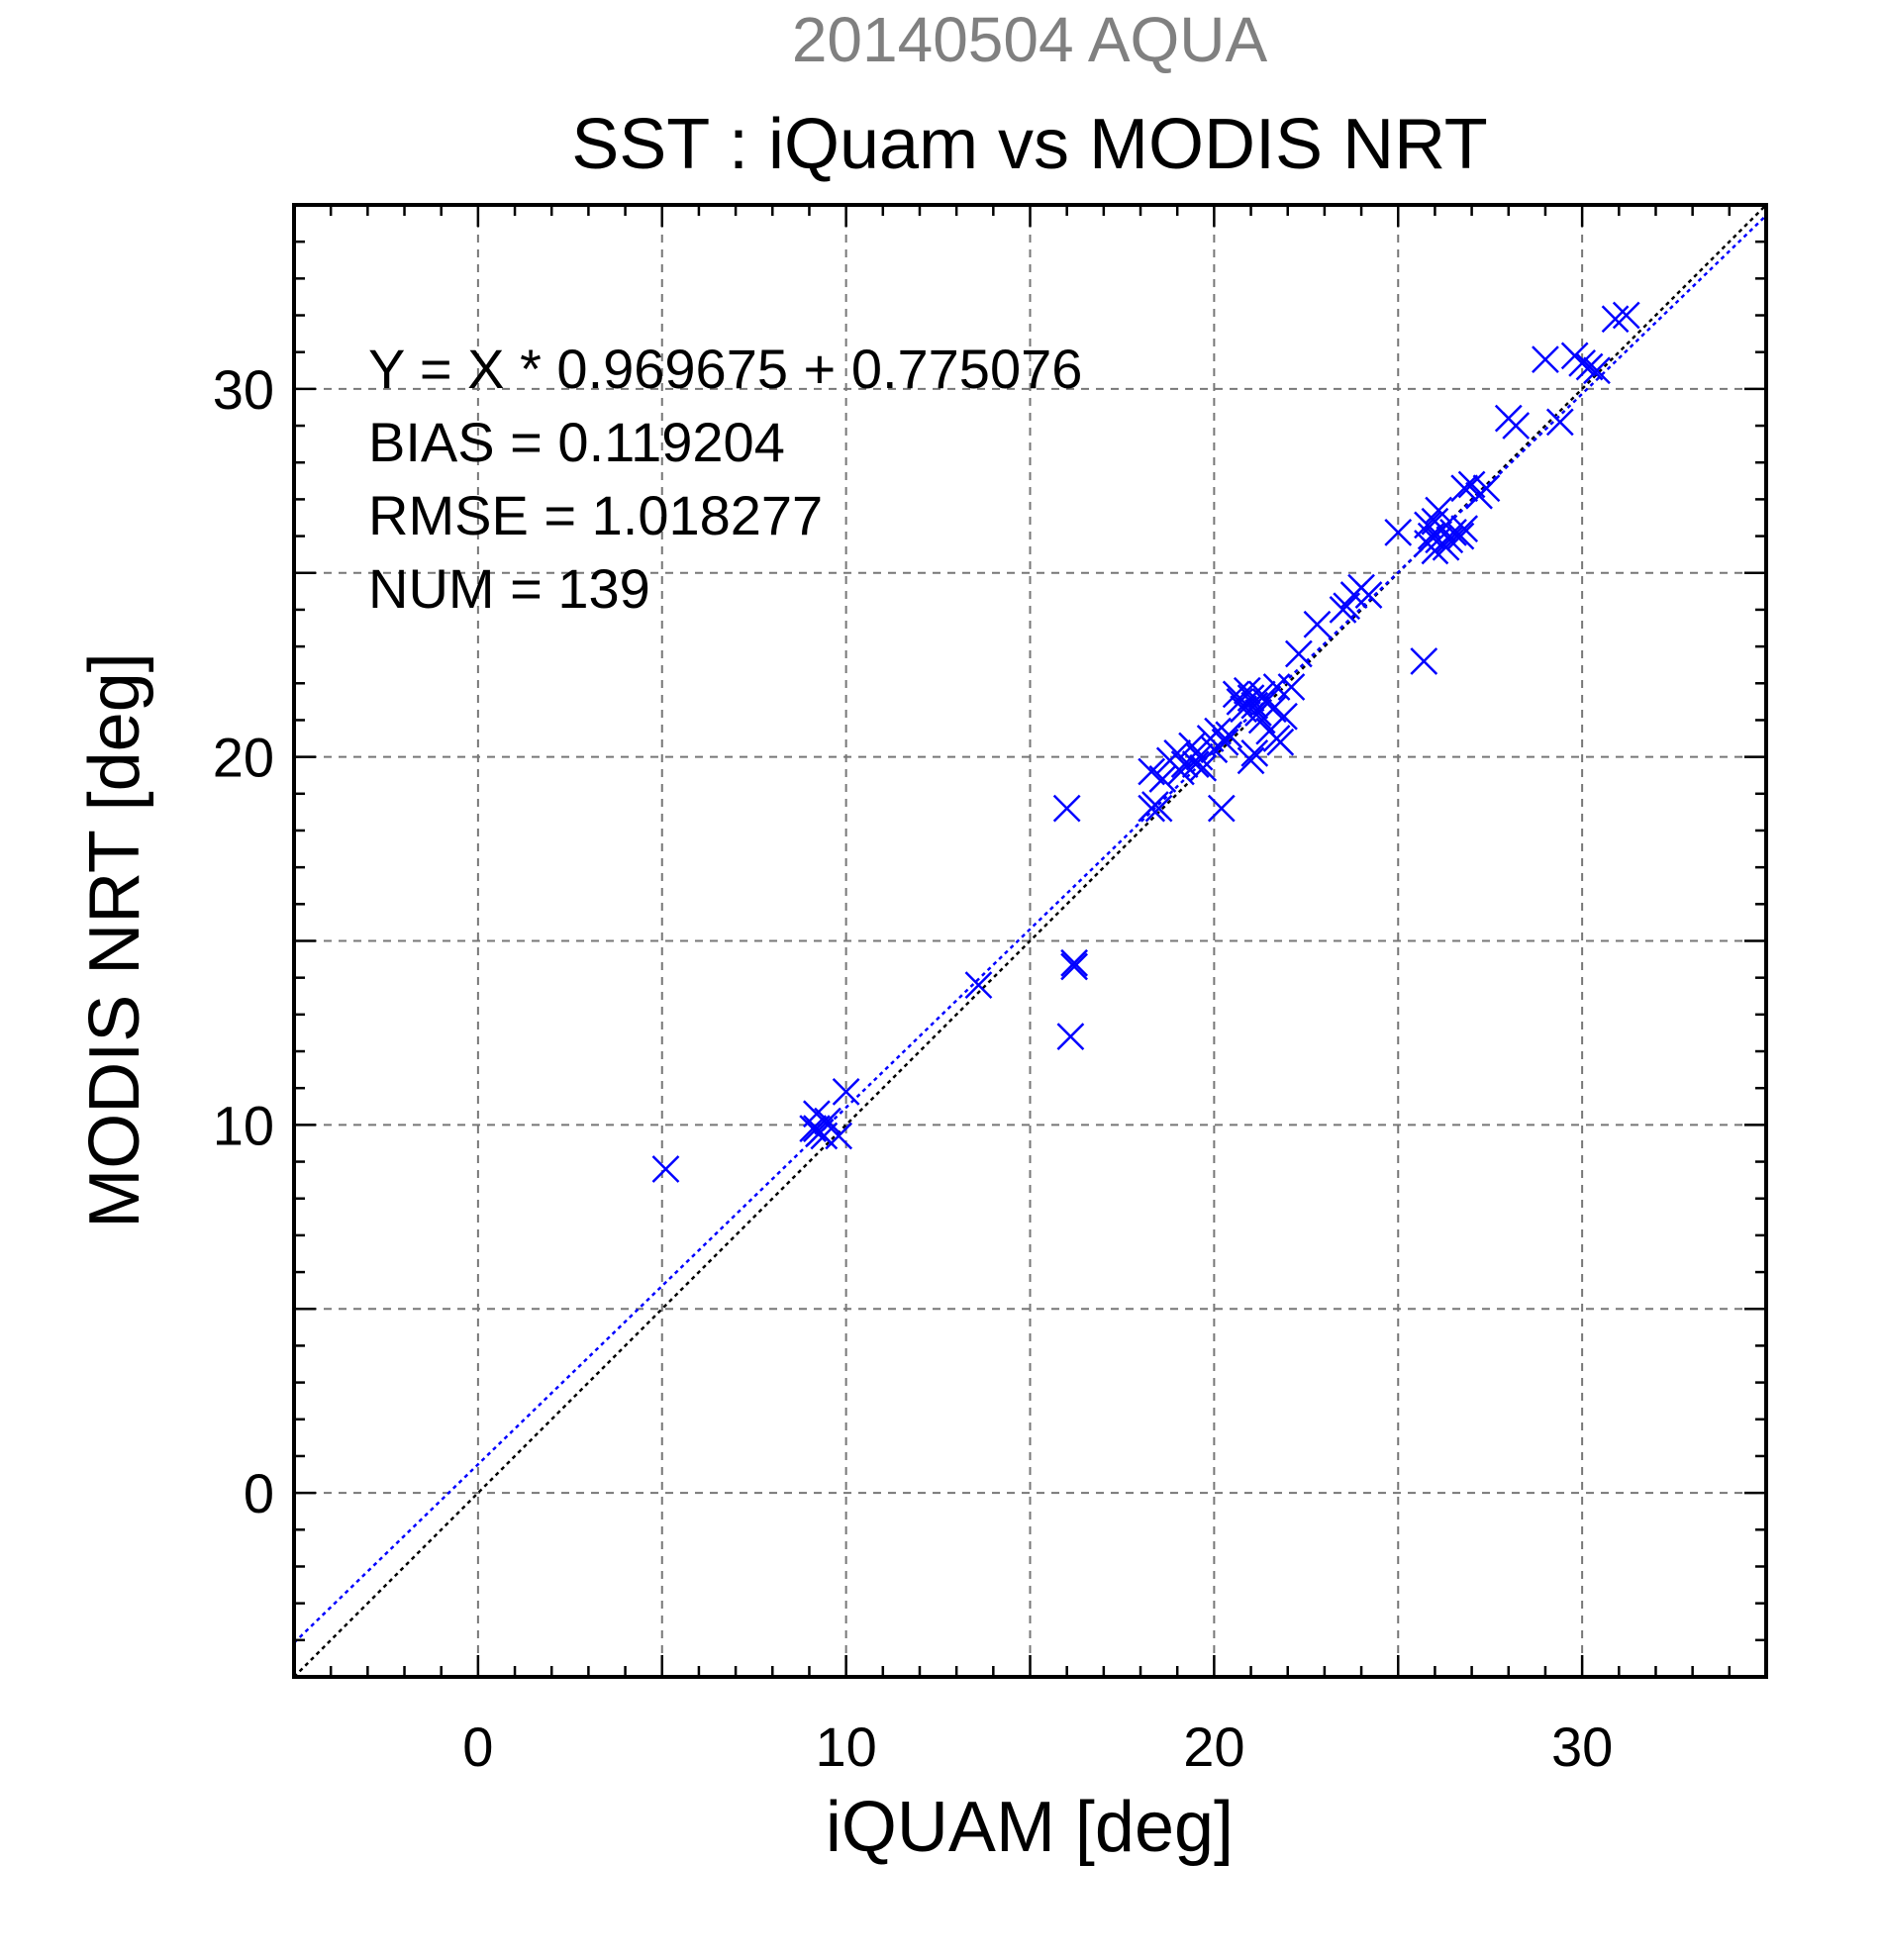 This screenshot has width=1881, height=1960. I want to click on y-axis-label: MODIS NRT [deg], so click(114, 940).